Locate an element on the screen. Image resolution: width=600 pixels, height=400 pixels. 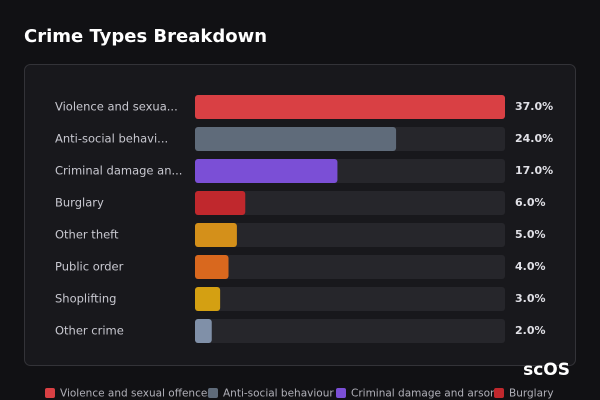
legend-label: Criminal damage and arson is located at coordinates (424, 394).